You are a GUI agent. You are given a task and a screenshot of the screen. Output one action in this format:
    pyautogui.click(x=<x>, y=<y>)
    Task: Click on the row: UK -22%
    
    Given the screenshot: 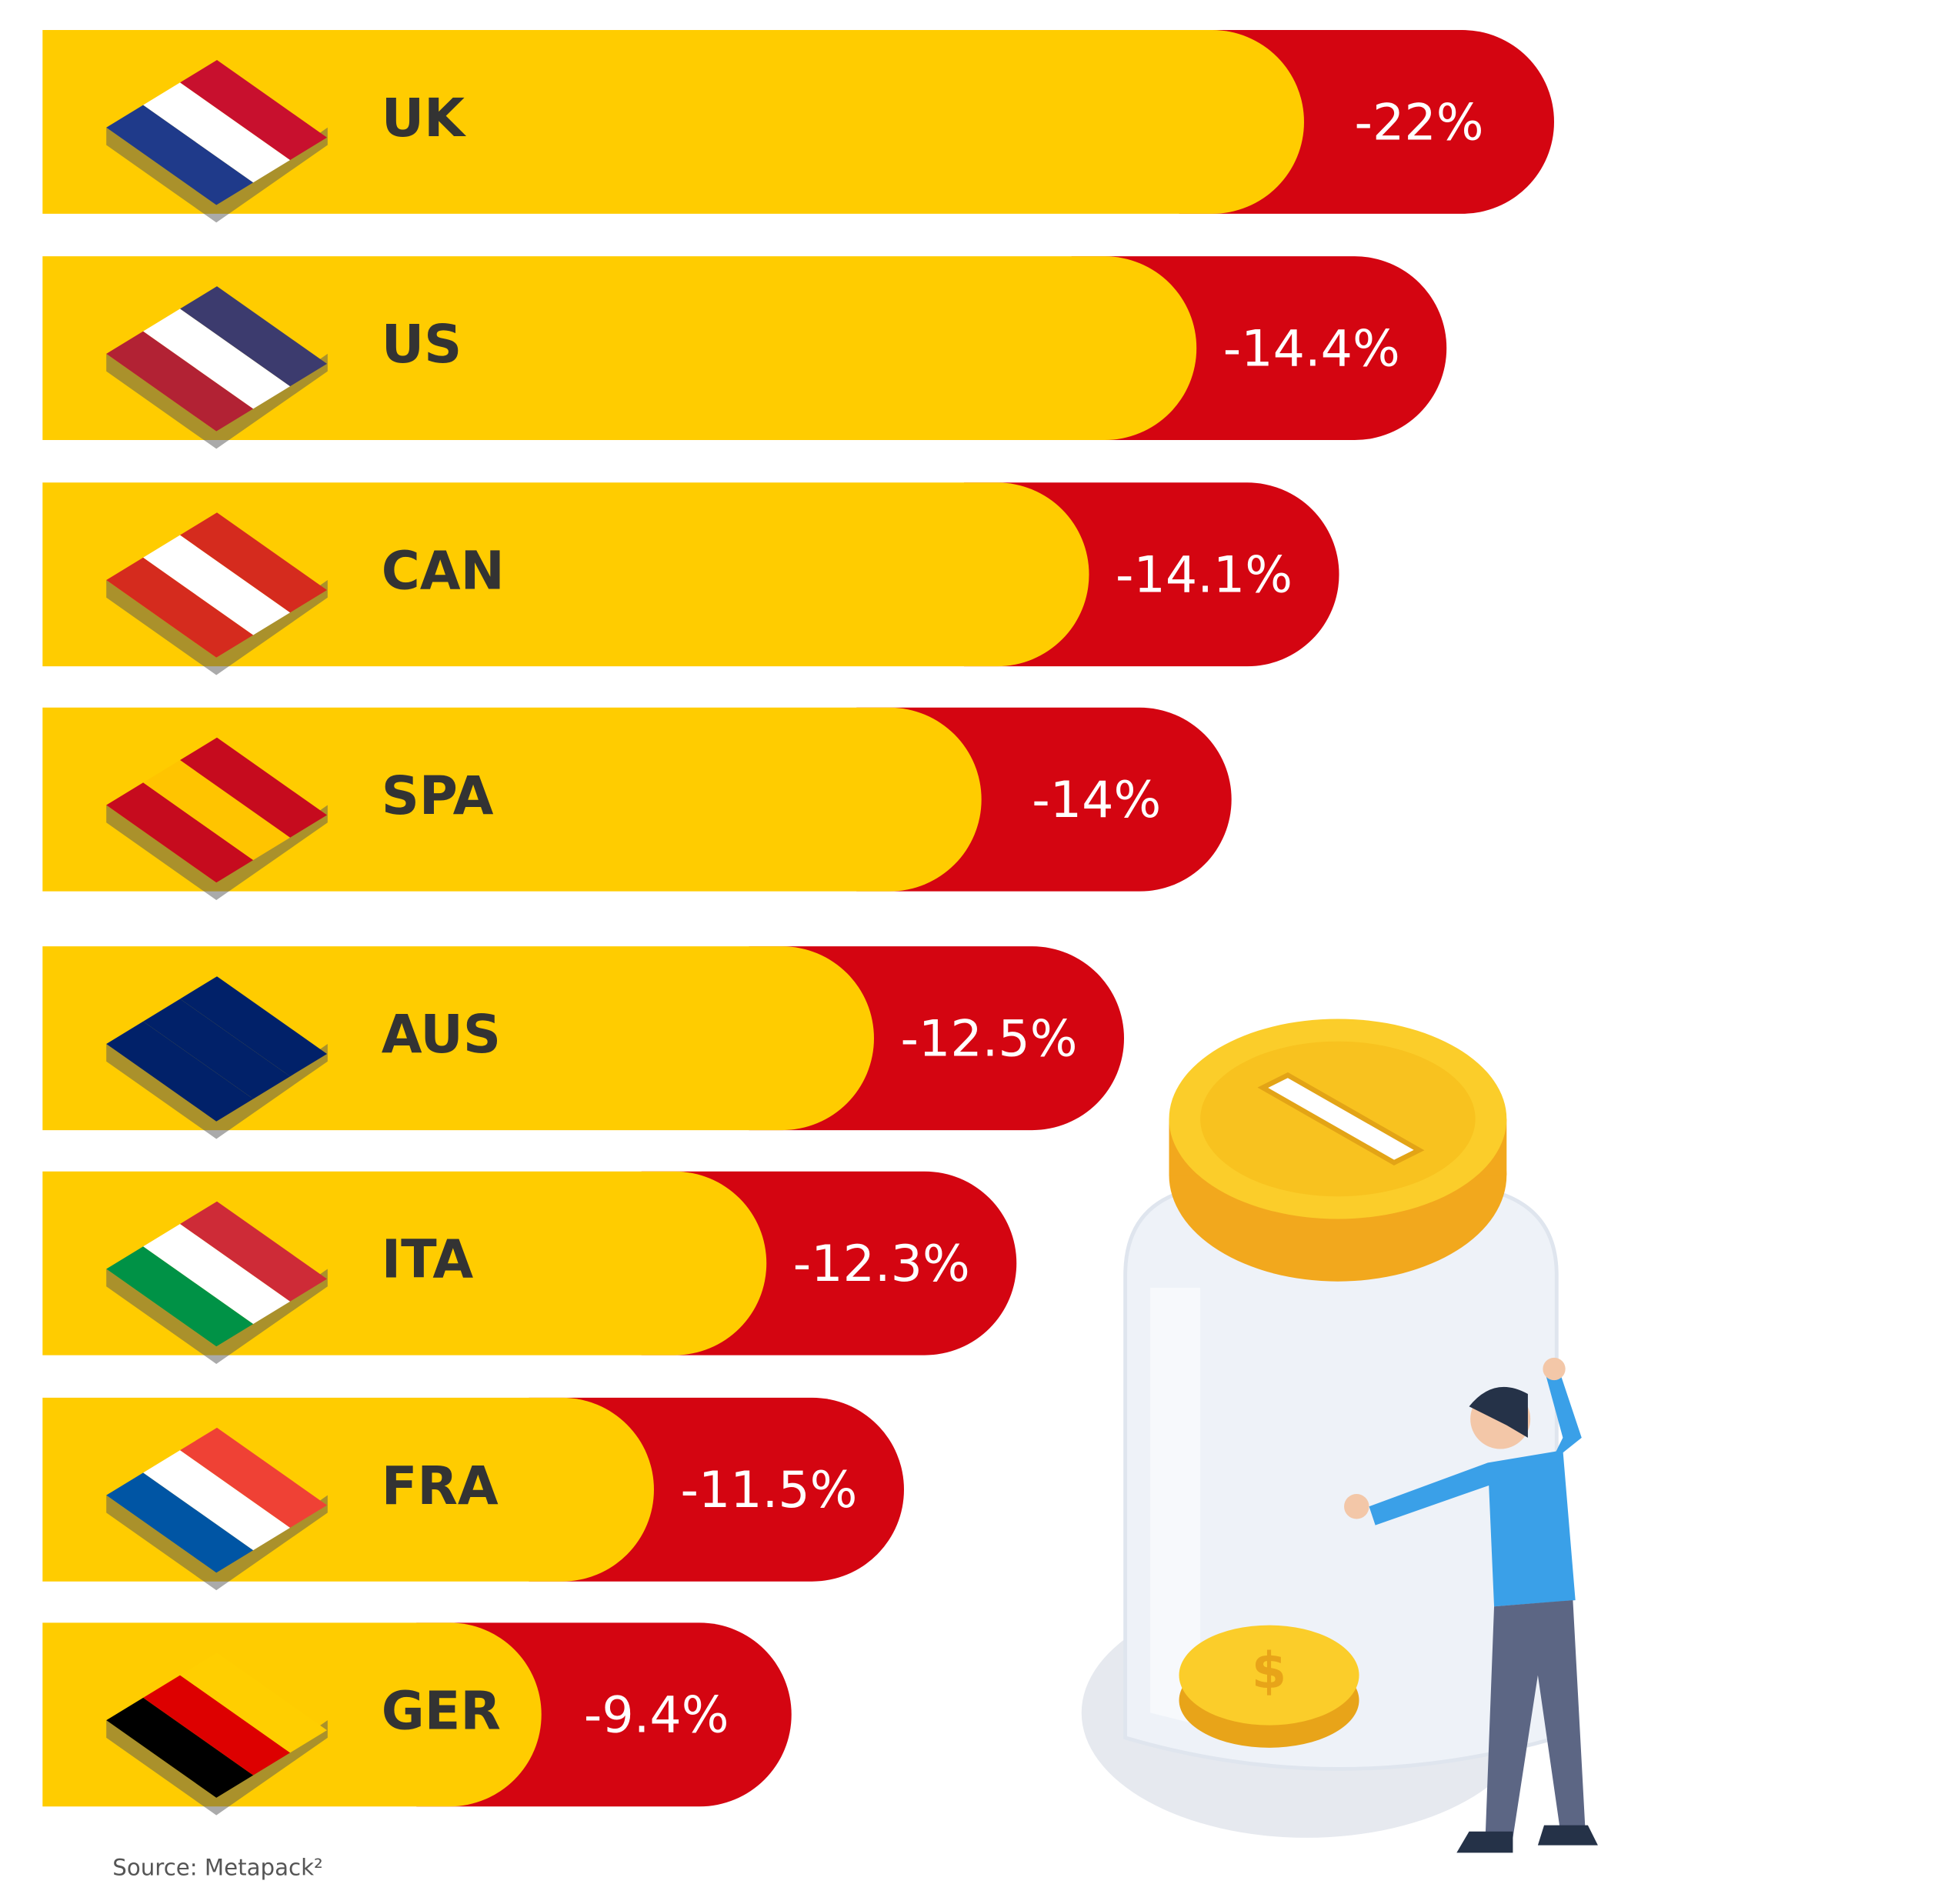 What is the action you would take?
    pyautogui.click(x=798, y=126)
    